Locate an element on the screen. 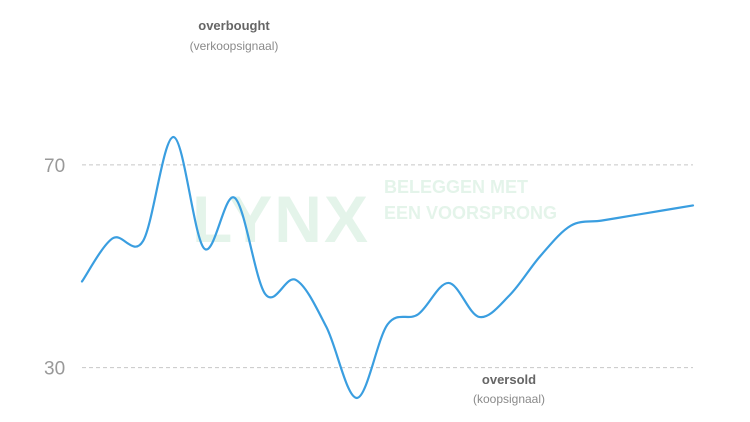 The width and height of the screenshot is (750, 422). overbought-label: overbought is located at coordinates (234, 25).